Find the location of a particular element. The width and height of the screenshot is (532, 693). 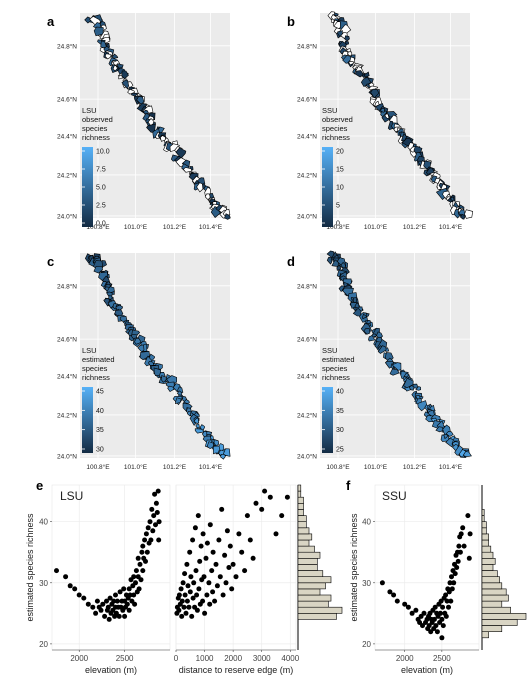

legend-title-line: SSU is located at coordinates (329, 350).